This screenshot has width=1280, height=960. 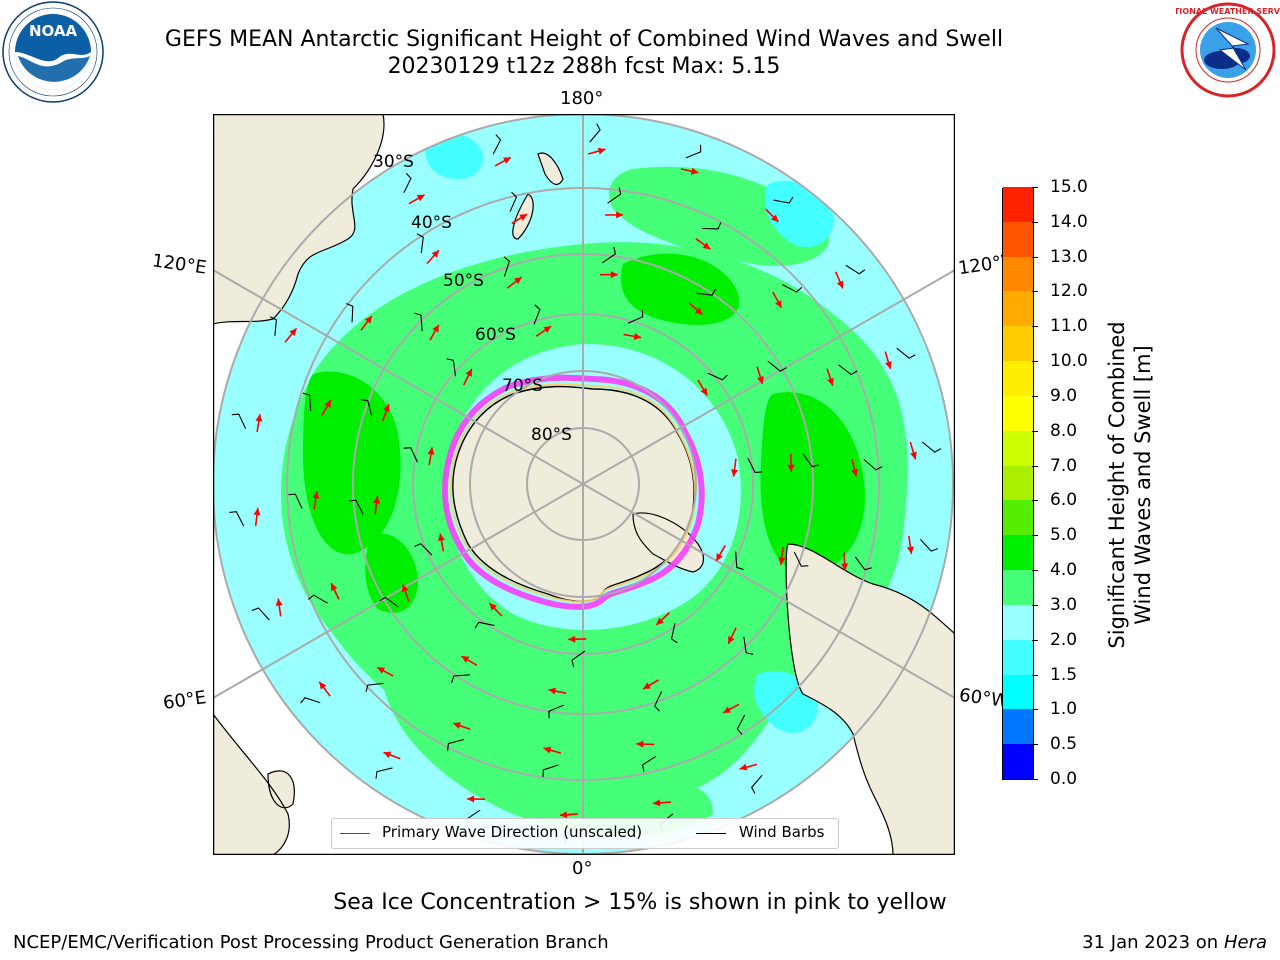 What do you see at coordinates (1117, 485) in the screenshot?
I see `colorbar-label-line1: Significant Height of Combined` at bounding box center [1117, 485].